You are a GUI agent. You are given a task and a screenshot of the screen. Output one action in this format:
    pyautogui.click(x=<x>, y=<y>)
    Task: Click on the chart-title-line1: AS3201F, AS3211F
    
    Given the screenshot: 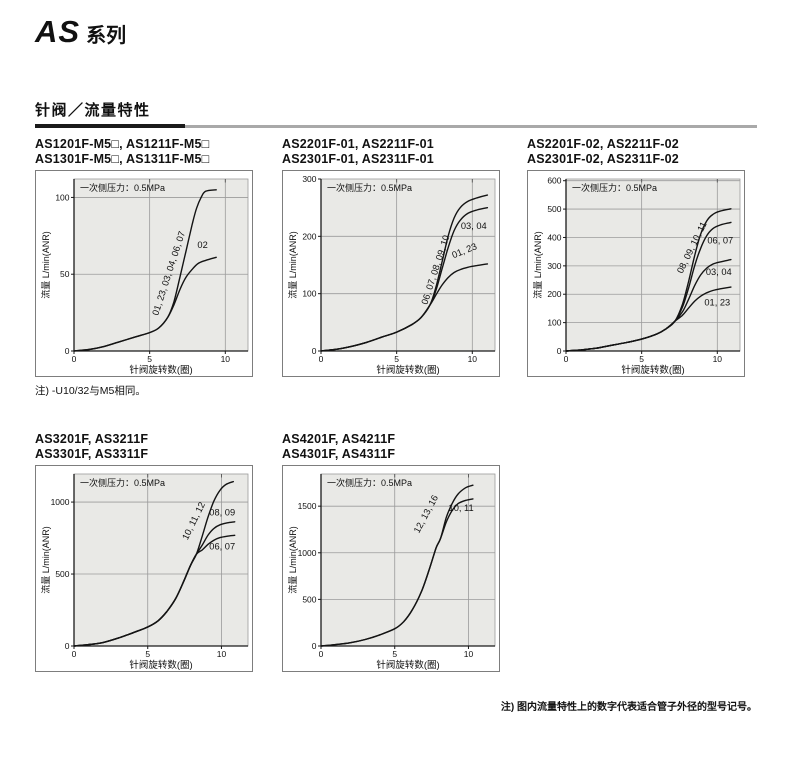 What is the action you would take?
    pyautogui.click(x=92, y=439)
    